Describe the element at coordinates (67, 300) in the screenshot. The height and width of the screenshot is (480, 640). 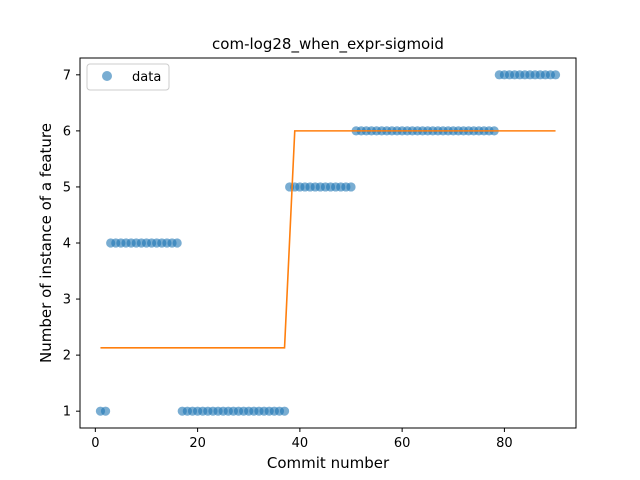
I see `y-tick-label: 3` at that location.